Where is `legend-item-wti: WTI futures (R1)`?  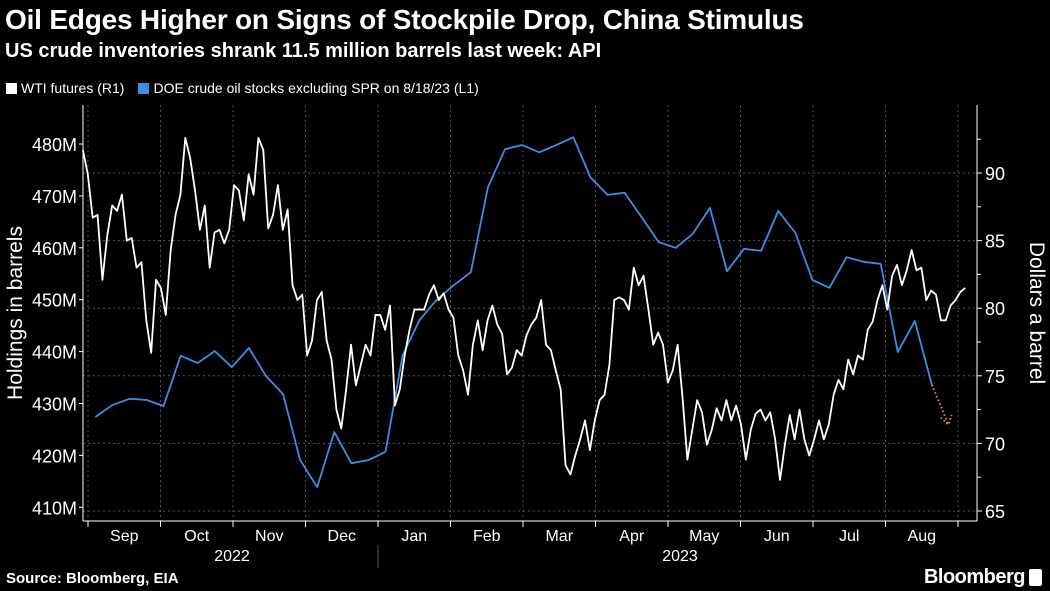
legend-item-wti: WTI futures (R1) is located at coordinates (65, 88).